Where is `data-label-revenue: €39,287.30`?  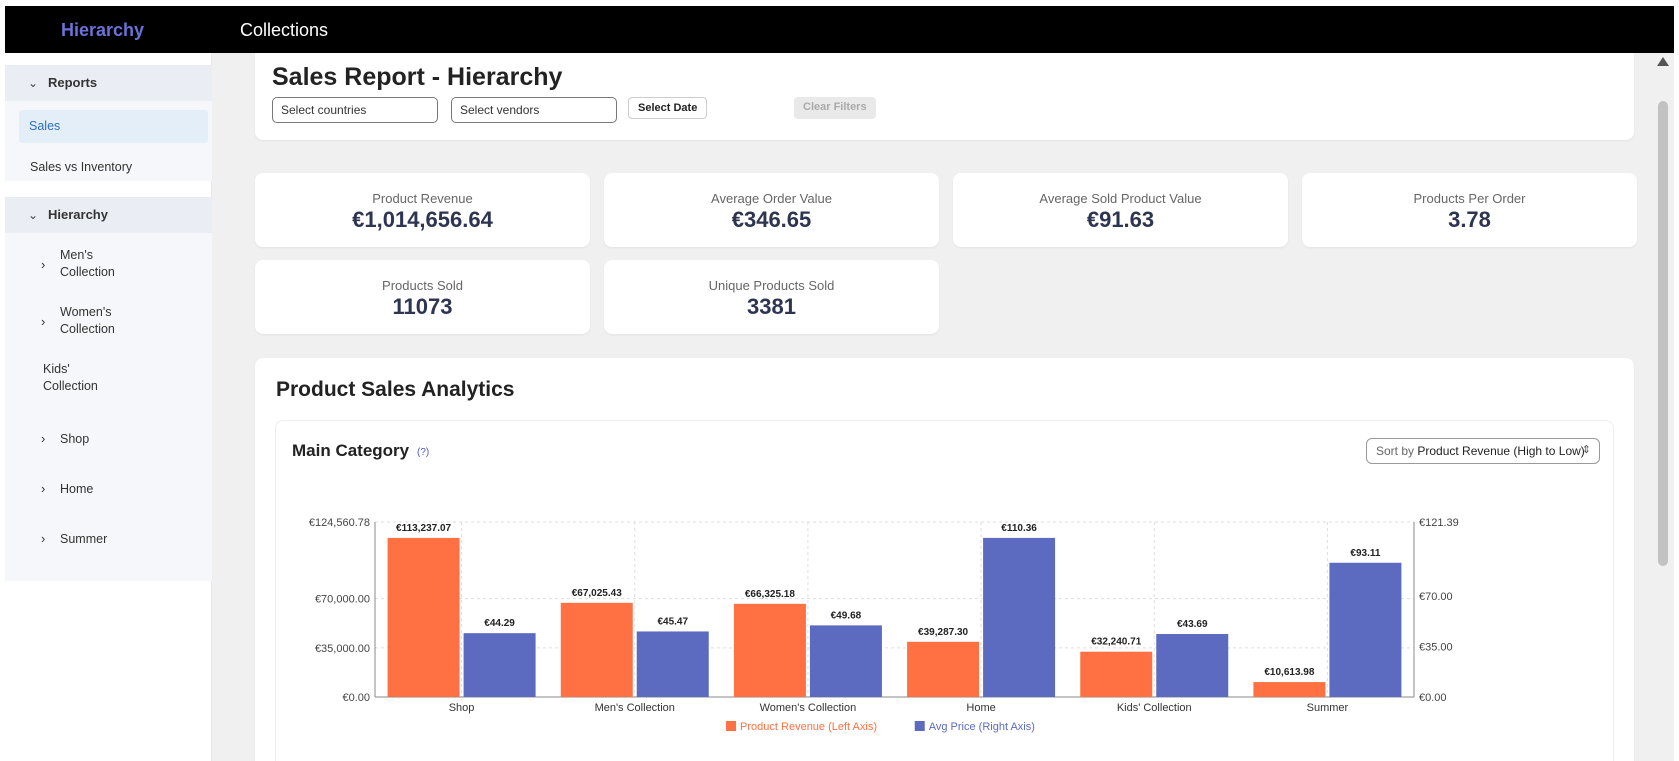 data-label-revenue: €39,287.30 is located at coordinates (943, 632).